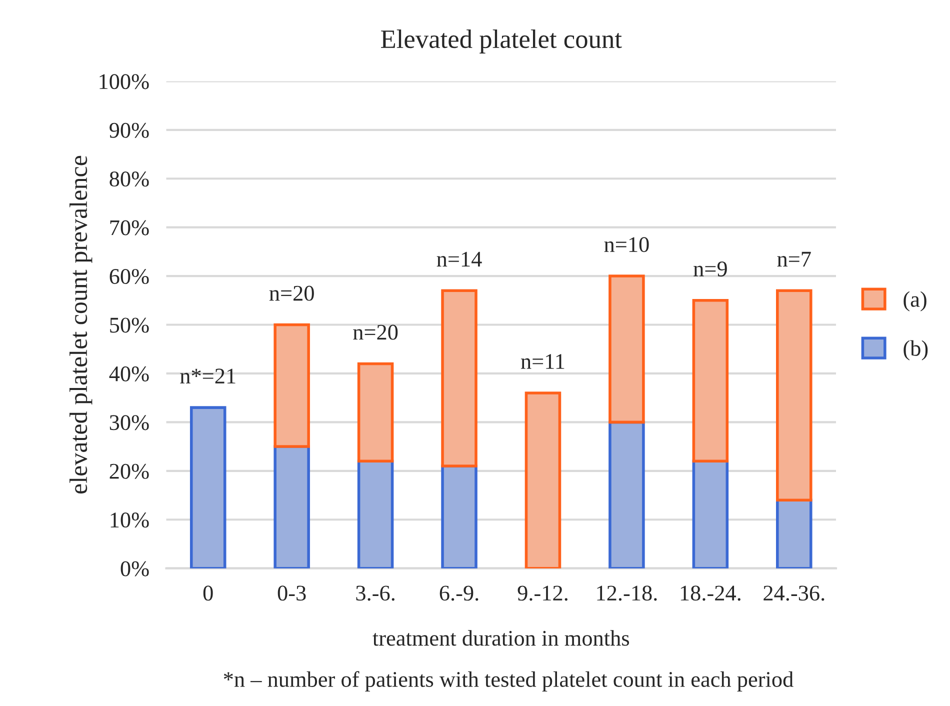  Describe the element at coordinates (208, 376) in the screenshot. I see `annotation: n*=21` at that location.